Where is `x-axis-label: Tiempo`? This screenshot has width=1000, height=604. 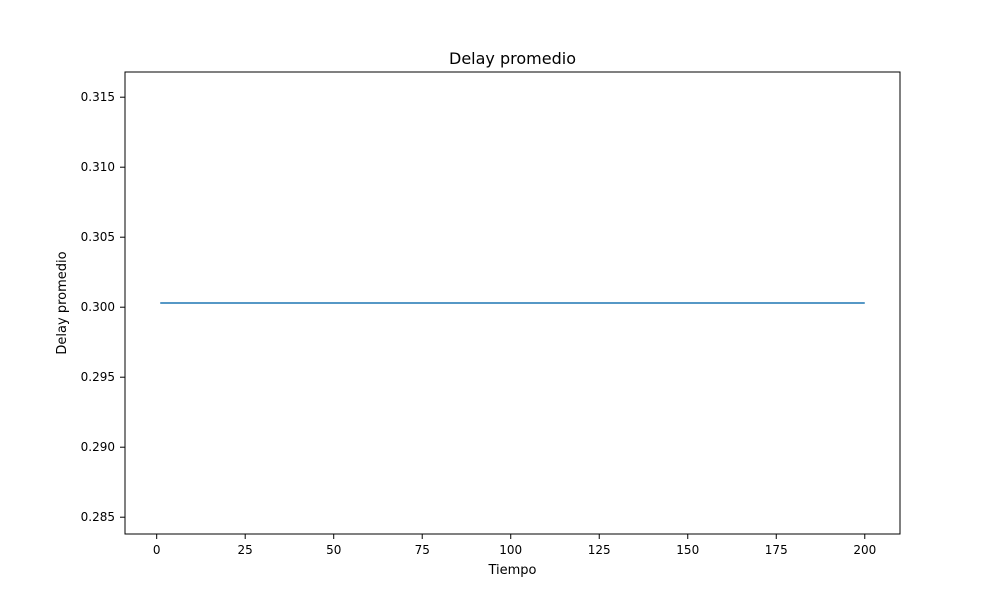 x-axis-label: Tiempo is located at coordinates (511, 570).